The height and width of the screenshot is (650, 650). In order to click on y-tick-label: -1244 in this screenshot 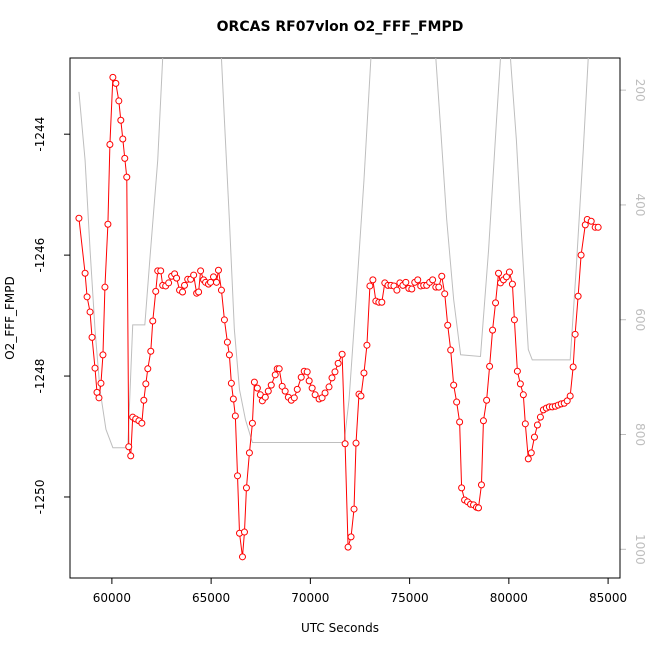, I will do `click(40, 134)`.